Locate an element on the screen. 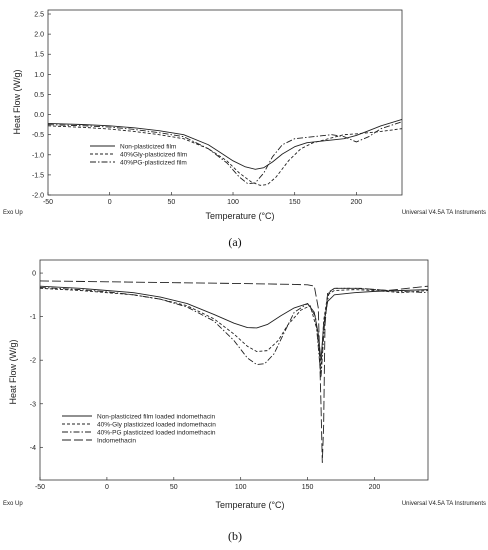 The image size is (488, 550). panel-a-x-tick-label: 100 is located at coordinates (233, 202).